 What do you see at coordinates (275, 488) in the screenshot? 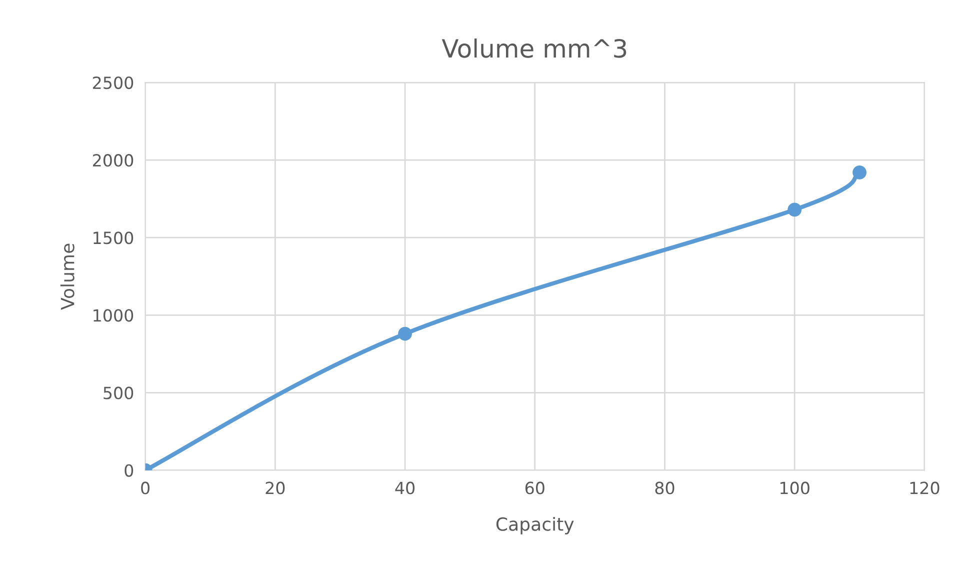
I see `x-tick-label: 20` at bounding box center [275, 488].